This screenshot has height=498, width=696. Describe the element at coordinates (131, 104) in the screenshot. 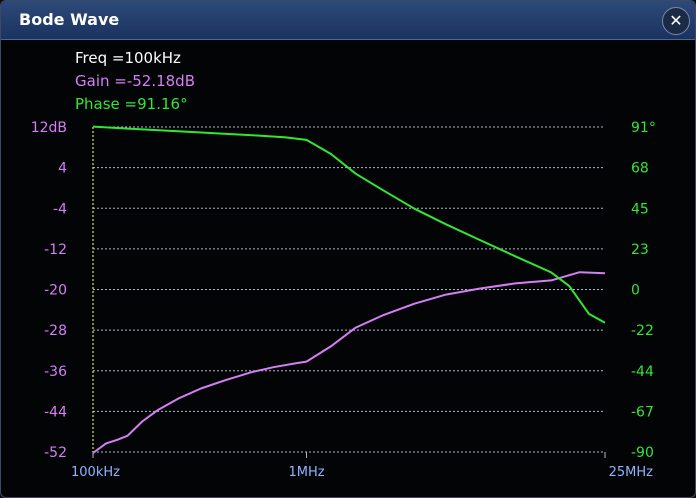

I see `phase-readout: Phase =91.16°` at that location.